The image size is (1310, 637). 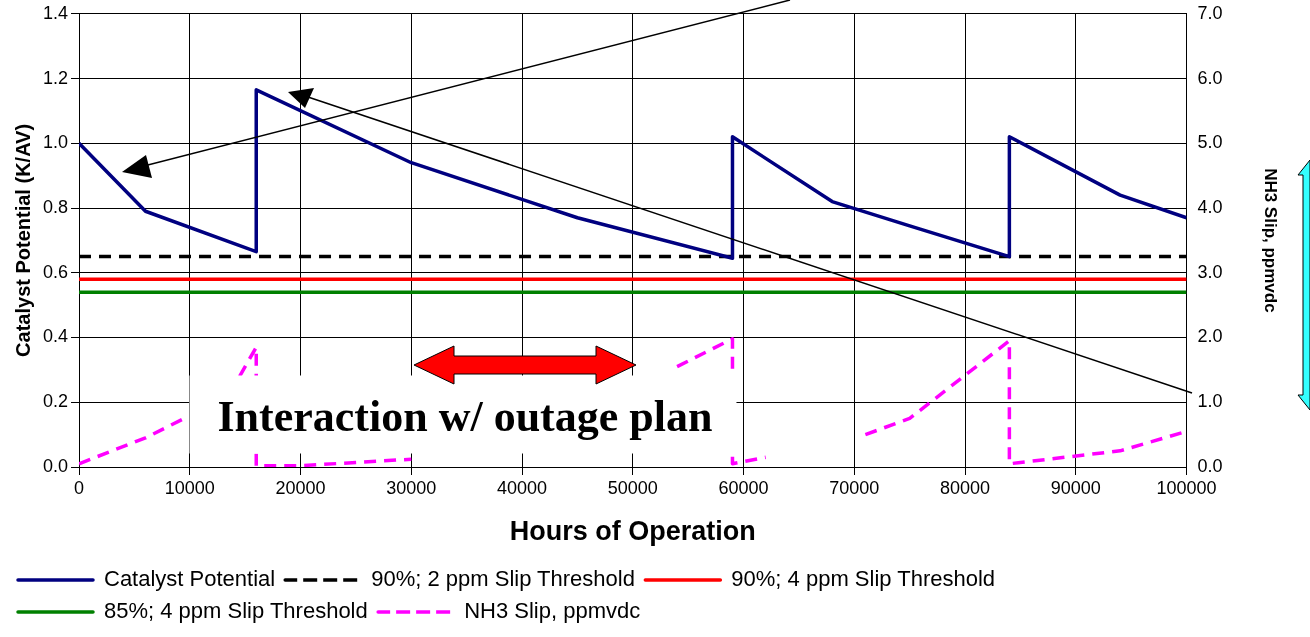 I want to click on x-tick-label: 80000, so click(x=965, y=487).